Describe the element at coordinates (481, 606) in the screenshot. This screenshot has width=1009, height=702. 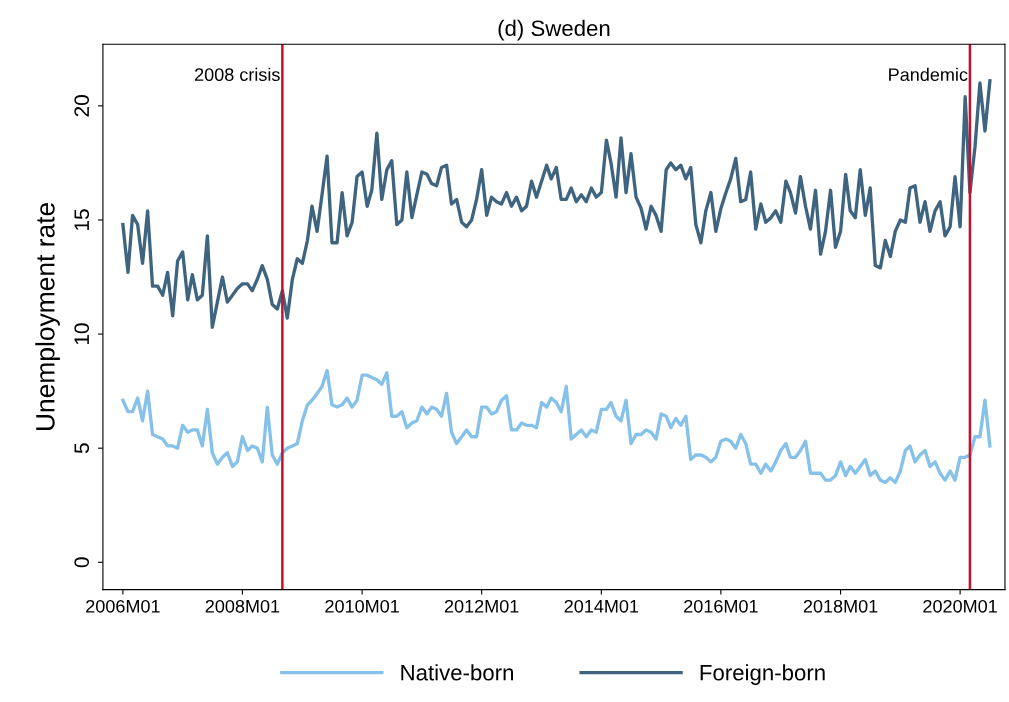
I see `x-tick-label: 2012M01` at that location.